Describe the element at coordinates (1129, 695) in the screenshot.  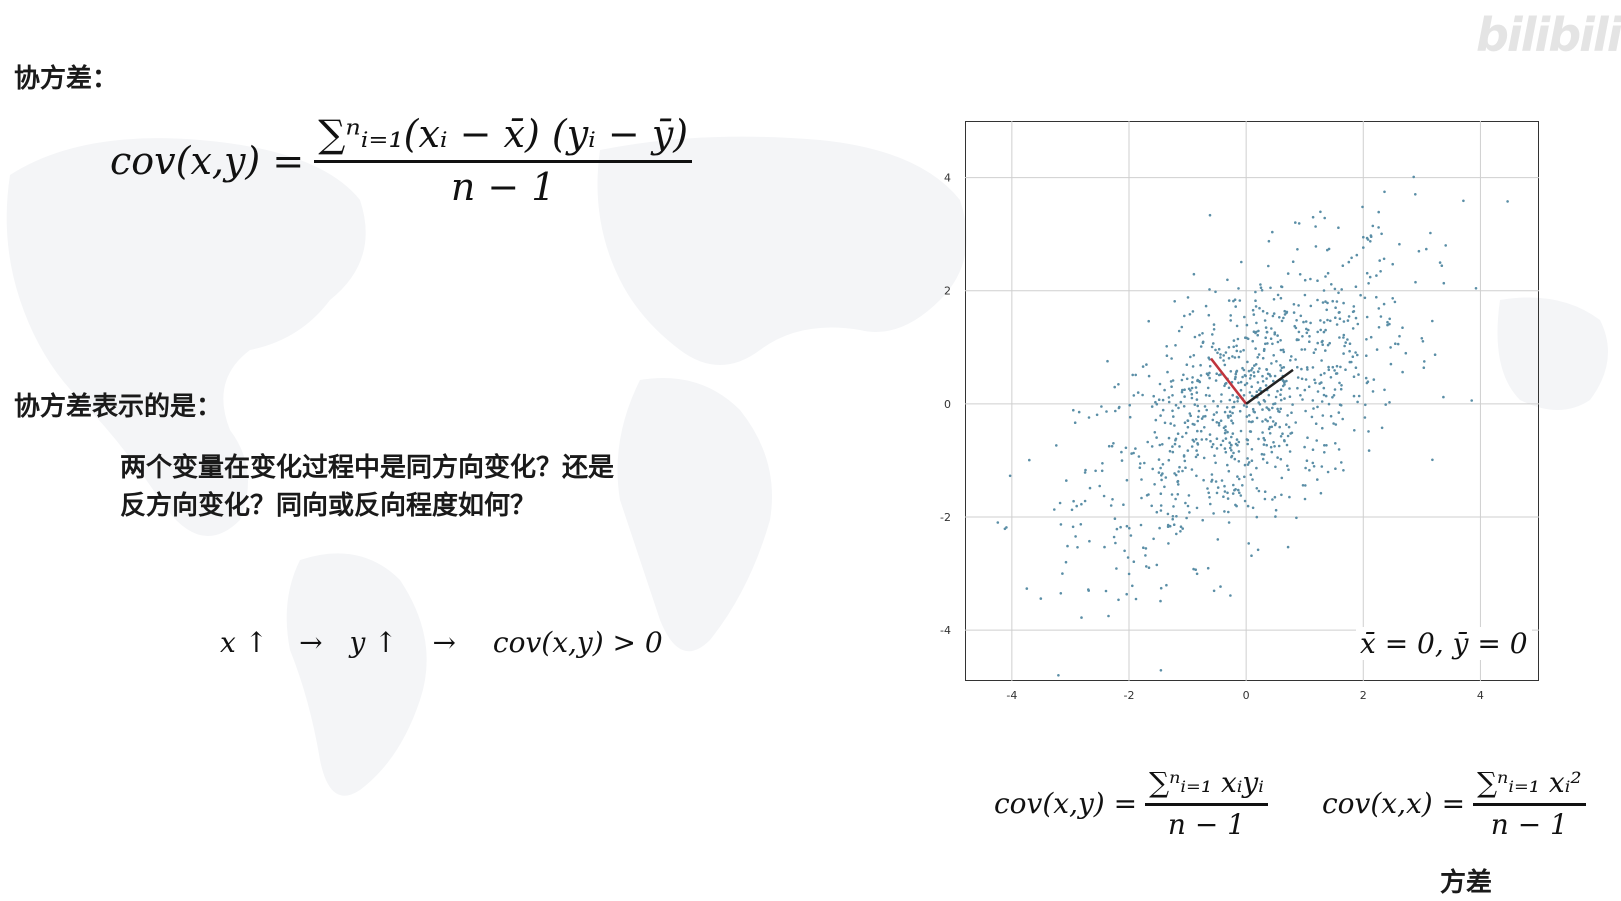
I see `x-tick-label: -2` at that location.